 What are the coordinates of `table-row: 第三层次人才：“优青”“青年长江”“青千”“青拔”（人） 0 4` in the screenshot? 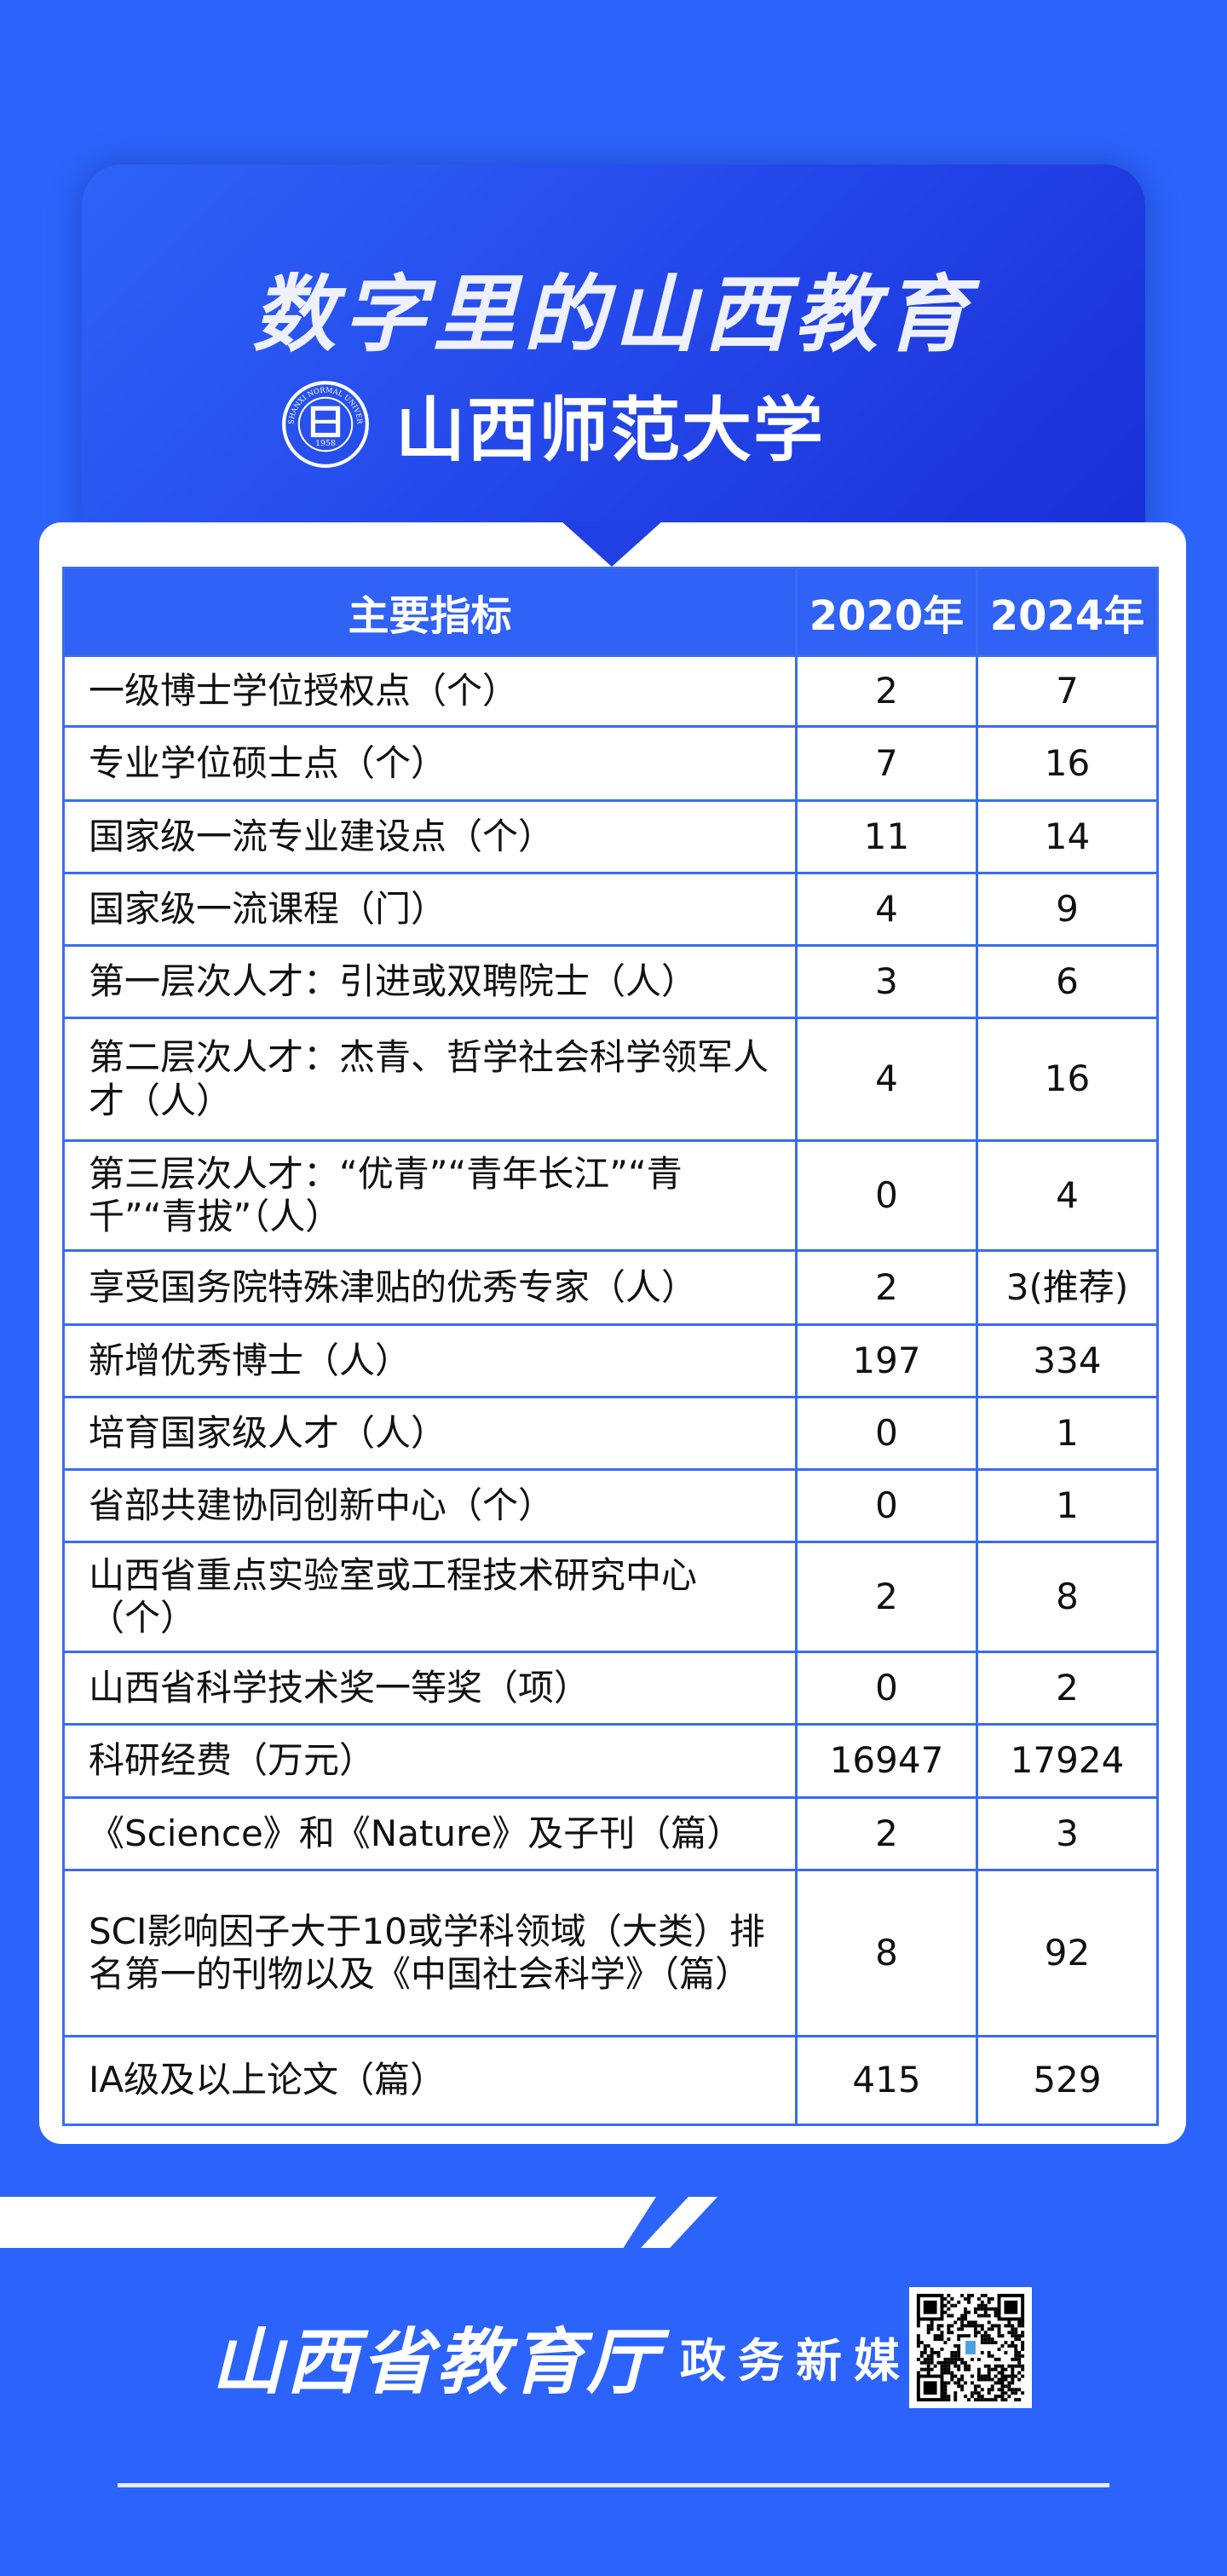 It's located at (610, 1195).